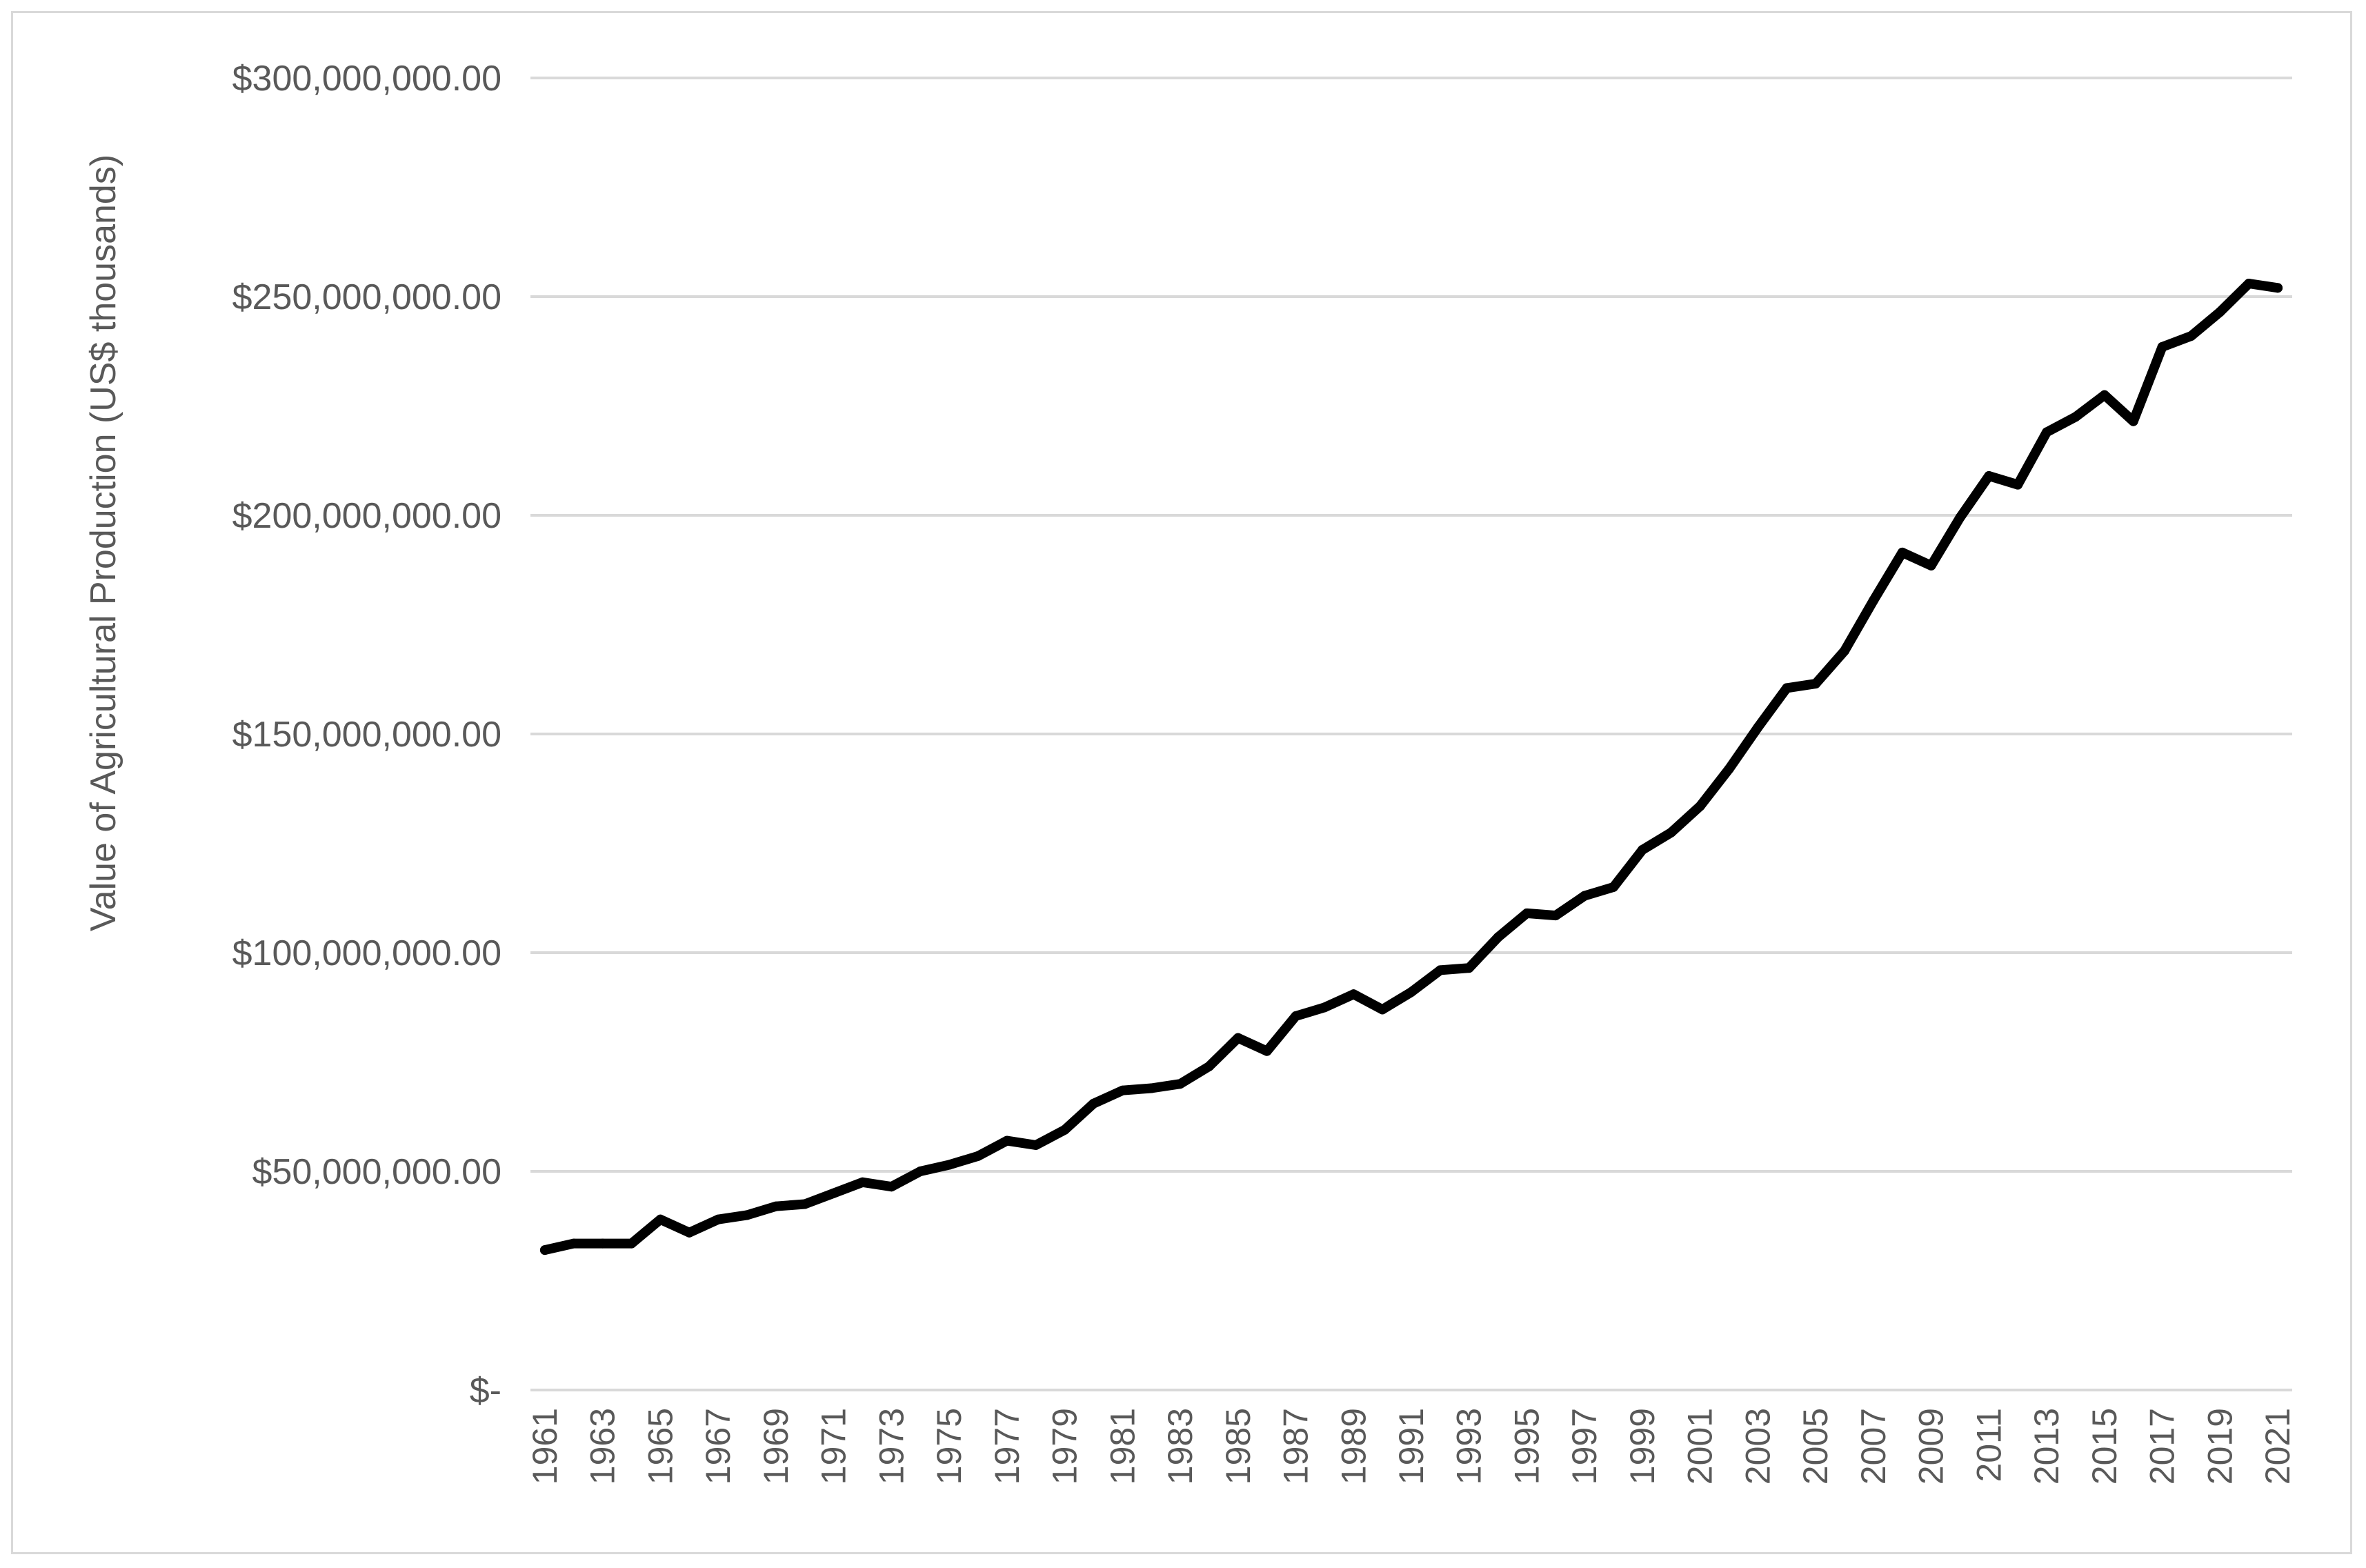  What do you see at coordinates (486, 1391) in the screenshot?
I see `y-tick-label: $-` at bounding box center [486, 1391].